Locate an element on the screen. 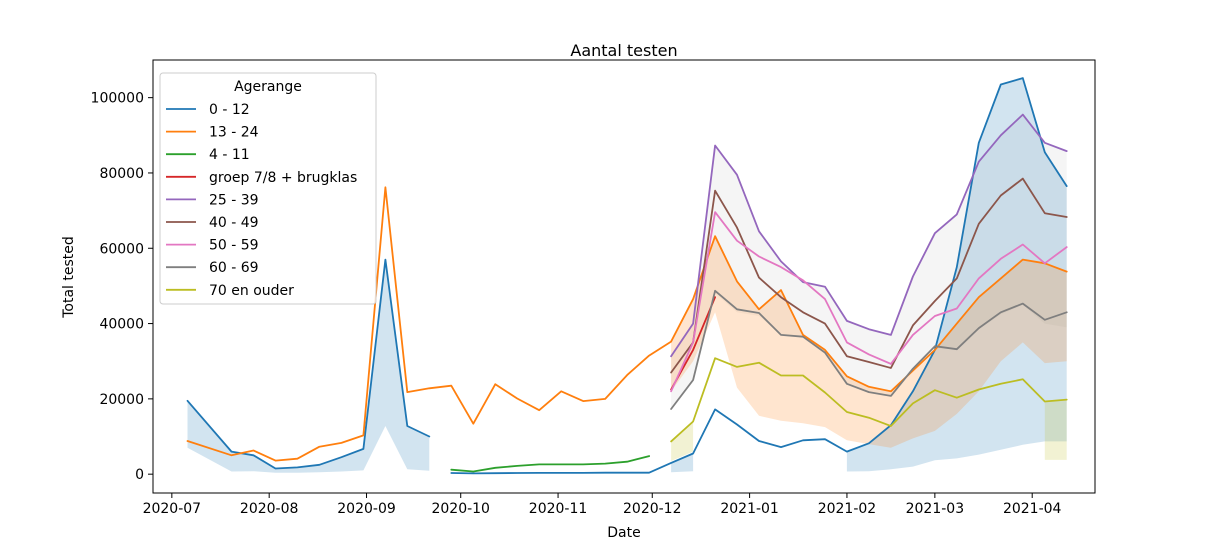 The height and width of the screenshot is (554, 1216). legend-label: groep 7/8 + brugklas is located at coordinates (283, 178).